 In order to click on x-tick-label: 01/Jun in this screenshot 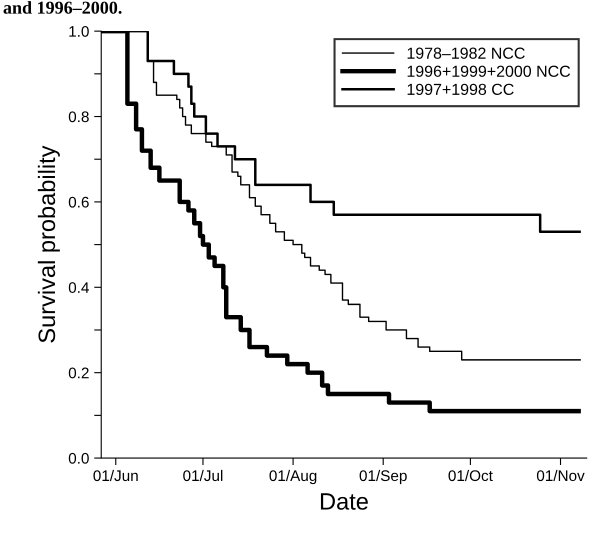, I will do `click(115, 476)`.